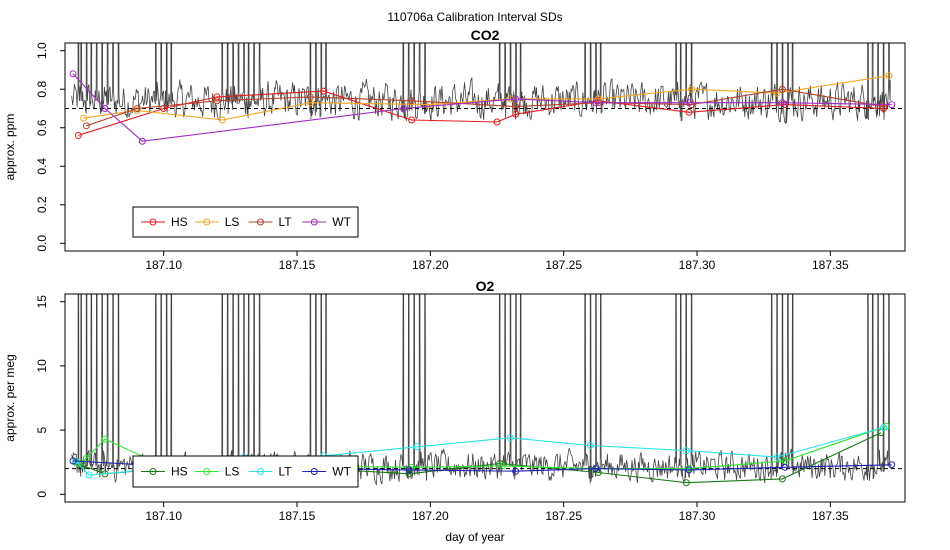  Describe the element at coordinates (42, 302) in the screenshot. I see `y-tick-label: 15` at that location.